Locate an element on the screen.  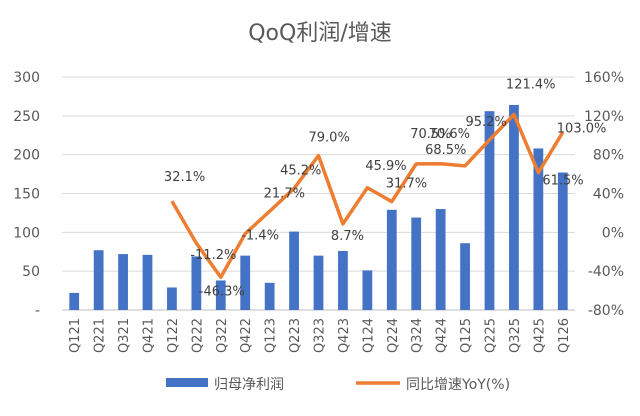
left-axis: - 50 100 150 200 250 300 is located at coordinates (26, 194).